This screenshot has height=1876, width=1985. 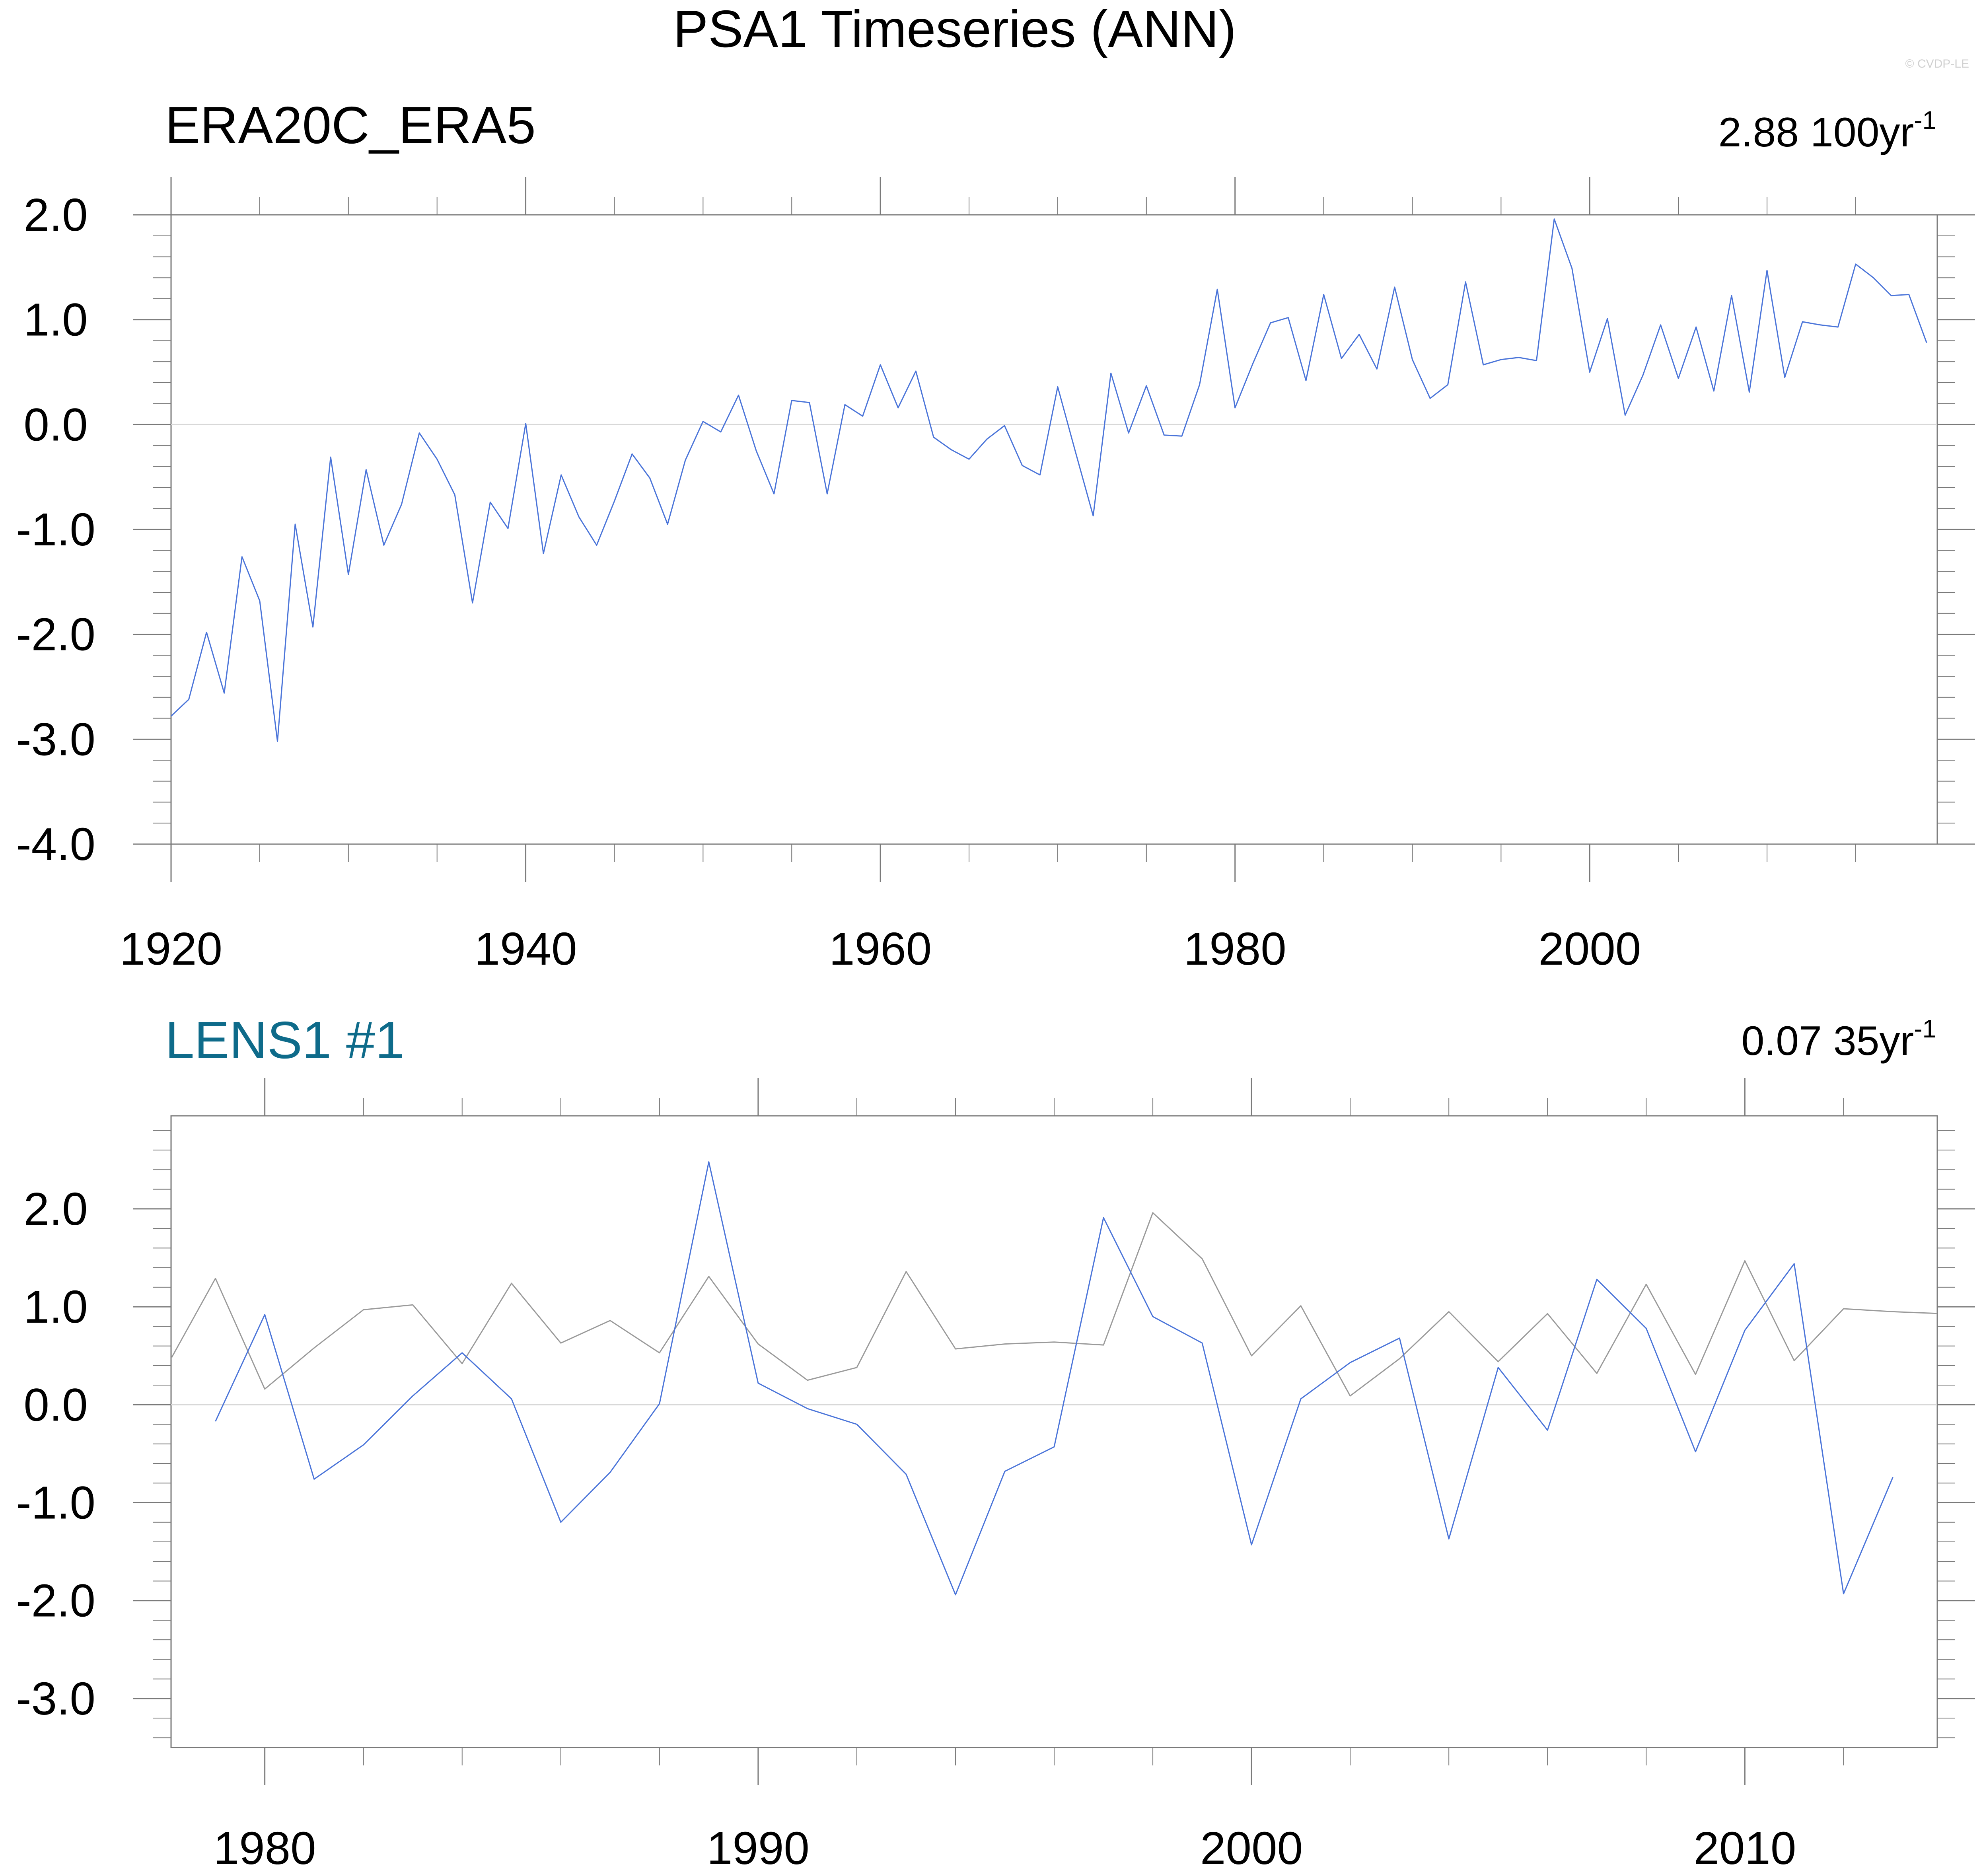 I want to click on trend-value: 0.07 35yr, so click(x=1828, y=1041).